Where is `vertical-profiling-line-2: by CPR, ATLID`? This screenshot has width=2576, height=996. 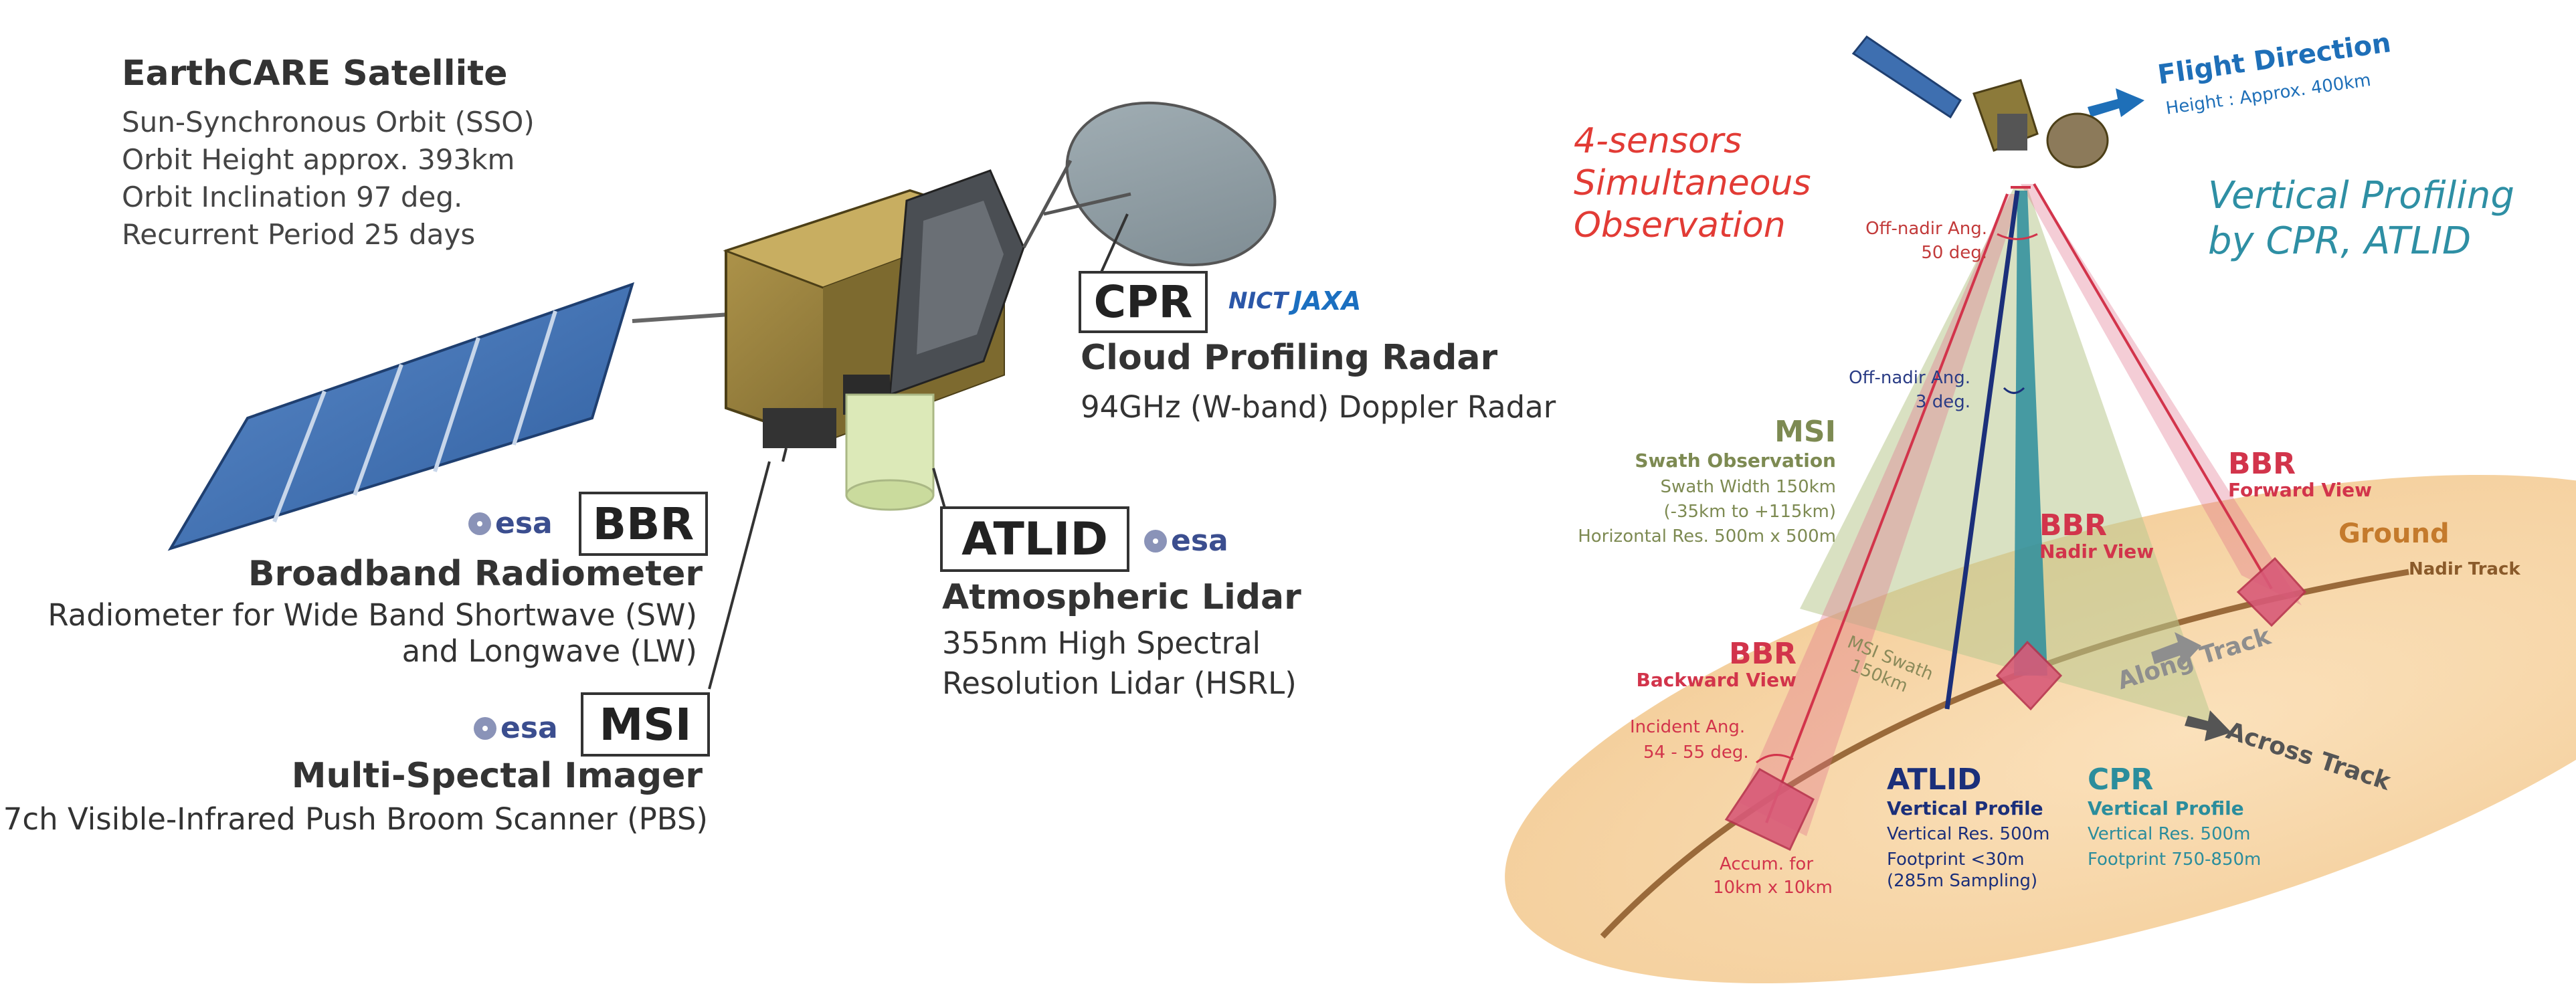
vertical-profiling-line-2: by CPR, ATLID is located at coordinates (2340, 241).